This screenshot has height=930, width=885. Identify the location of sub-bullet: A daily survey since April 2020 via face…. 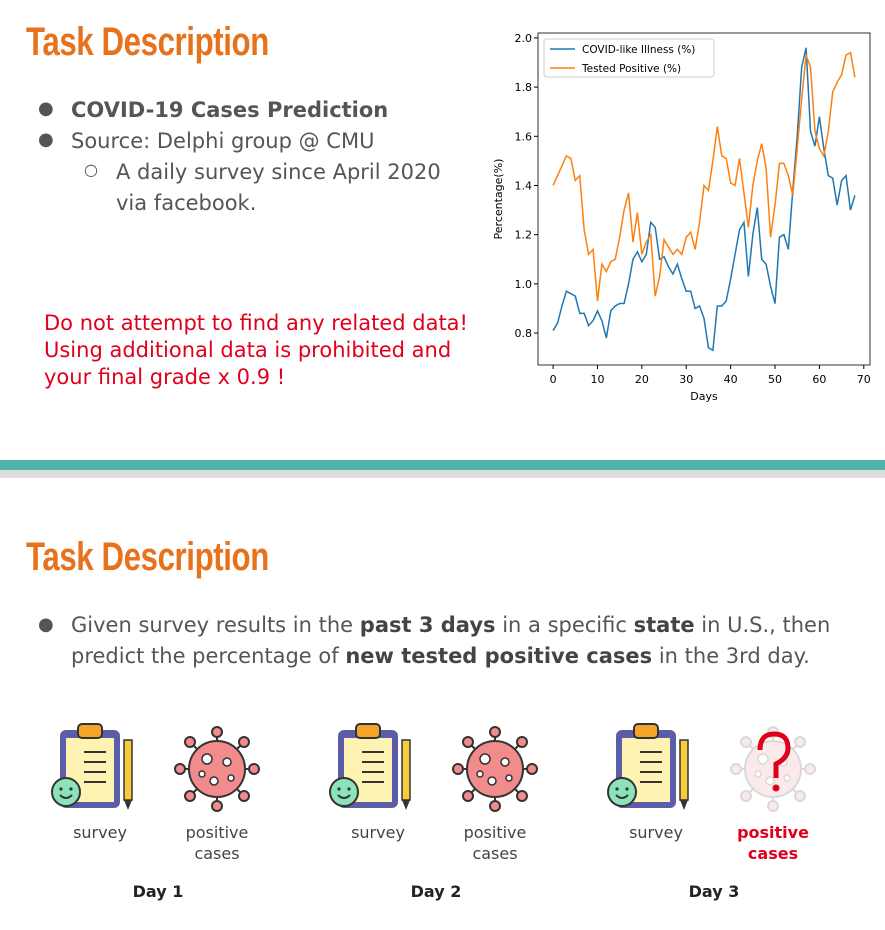
(278, 187).